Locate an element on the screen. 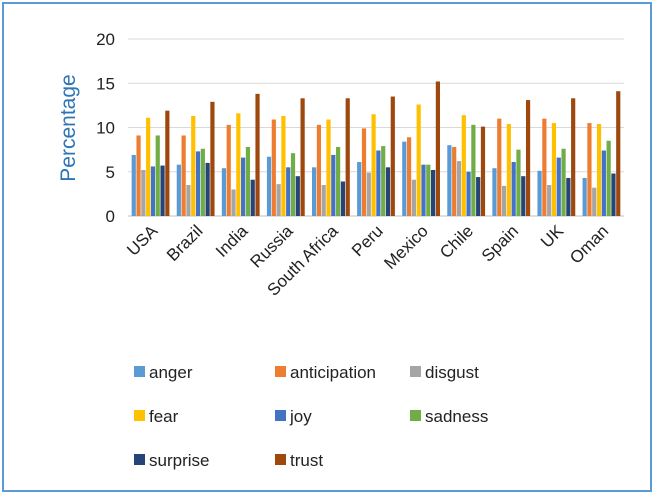  x-tick-label: Chile is located at coordinates (456, 241).